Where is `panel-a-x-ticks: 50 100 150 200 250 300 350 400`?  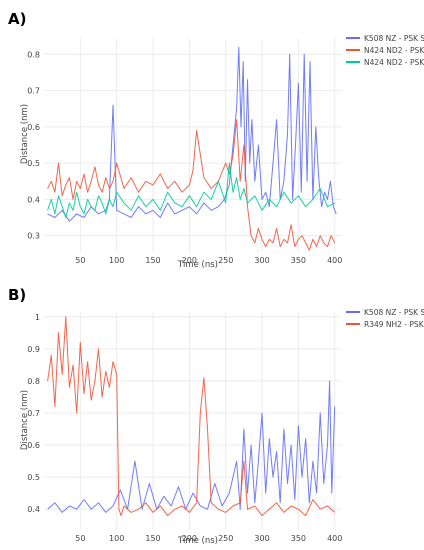 panel-a-x-ticks: 50 100 150 200 250 300 350 400 is located at coordinates (208, 260).